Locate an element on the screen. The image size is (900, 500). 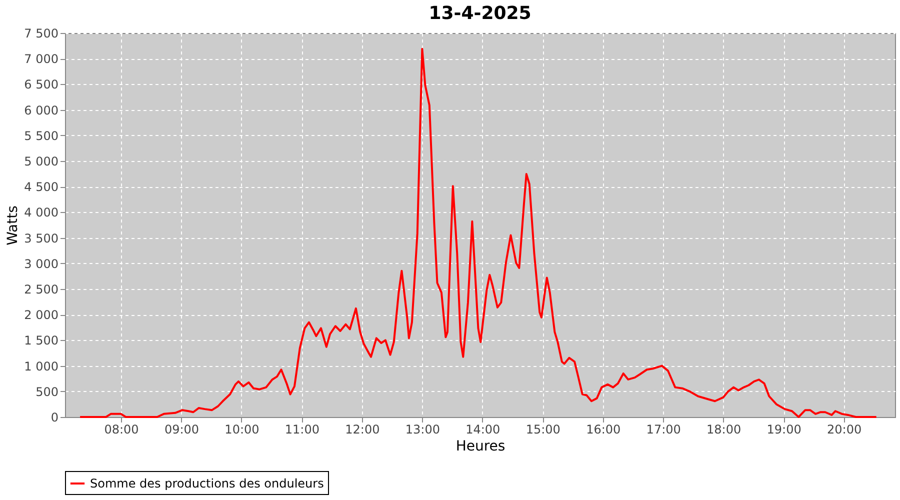
y-tick-label: 5 500 is located at coordinates (41, 135).